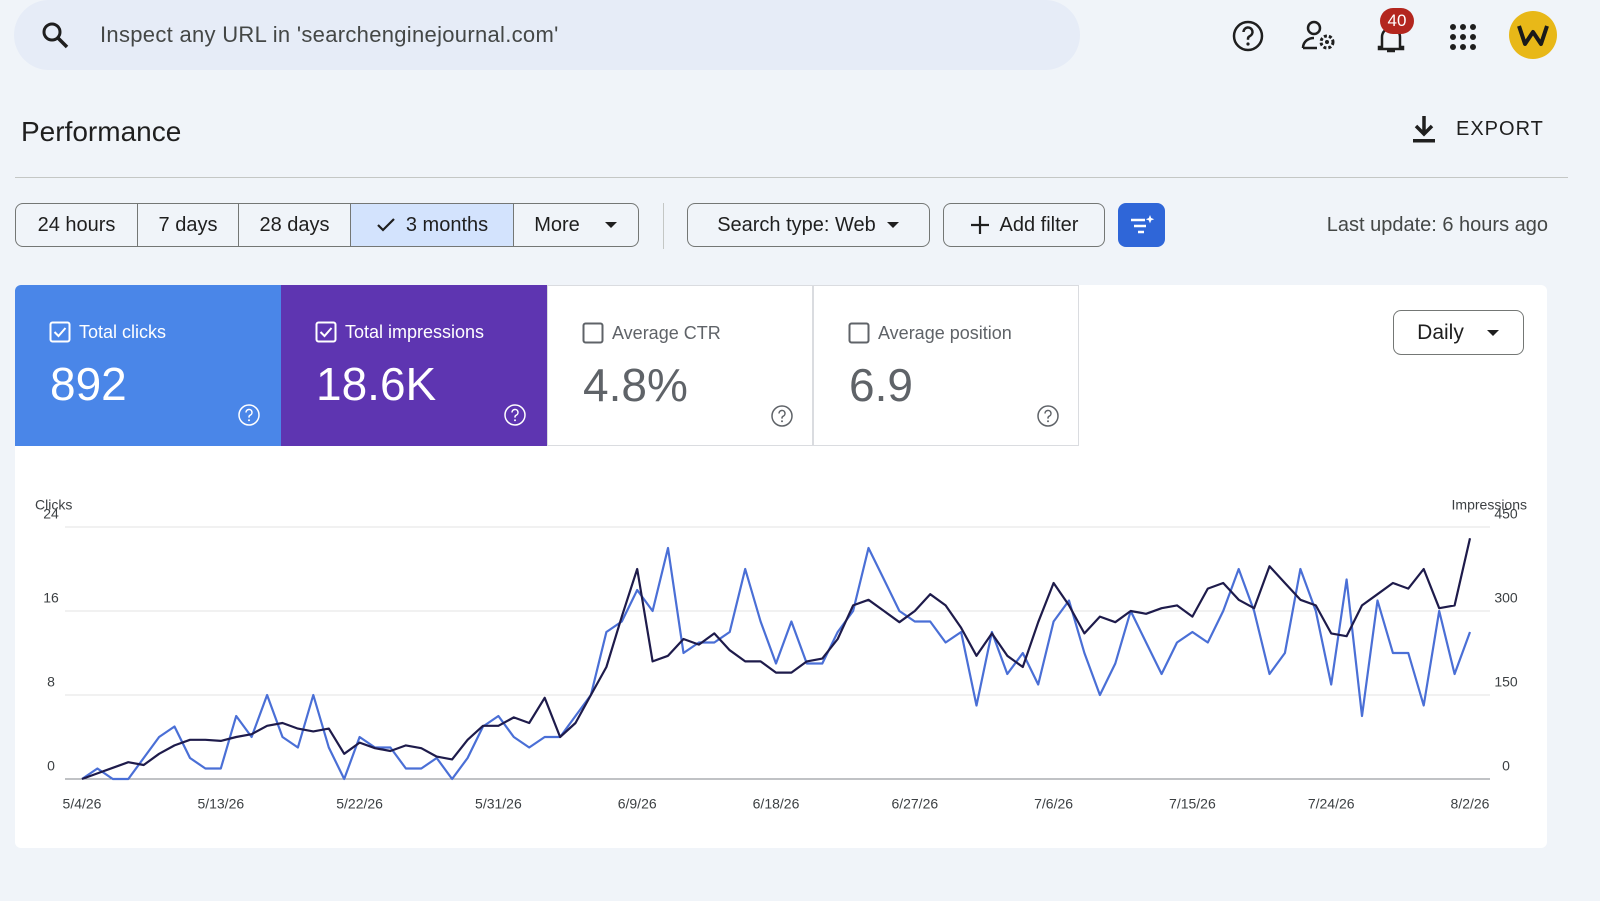 This screenshot has width=1600, height=901. I want to click on metric-value: 4.8%, so click(635, 385).